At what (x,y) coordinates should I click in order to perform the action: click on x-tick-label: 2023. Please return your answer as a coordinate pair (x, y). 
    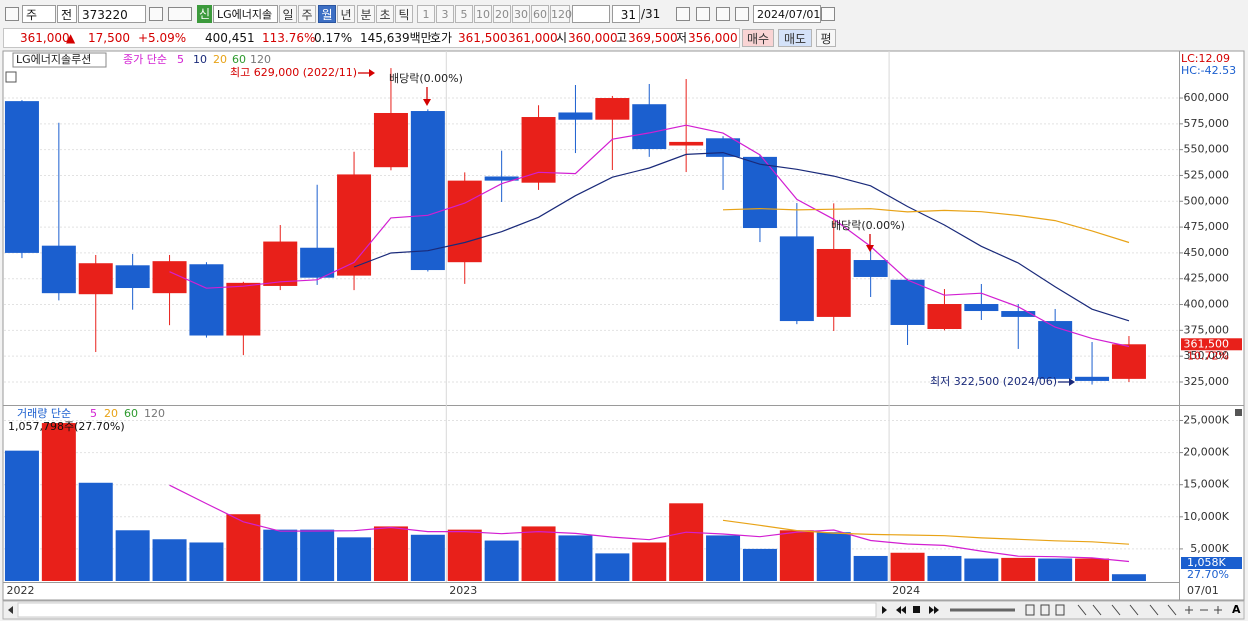
    Looking at the image, I should click on (463, 590).